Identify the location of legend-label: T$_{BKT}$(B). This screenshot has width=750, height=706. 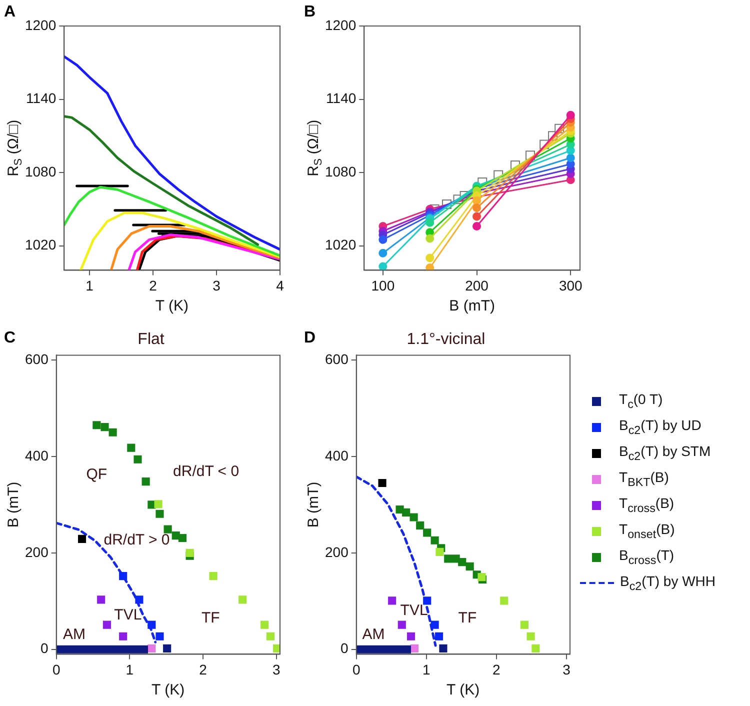
(644, 479).